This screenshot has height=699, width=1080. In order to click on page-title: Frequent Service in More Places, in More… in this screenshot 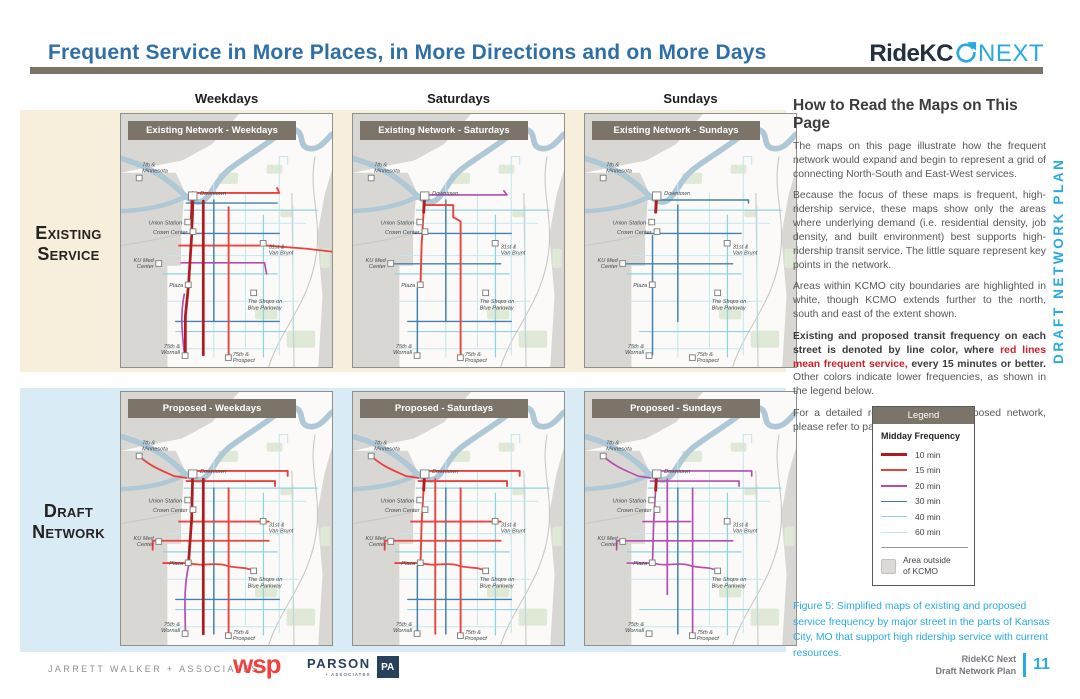, I will do `click(407, 52)`.